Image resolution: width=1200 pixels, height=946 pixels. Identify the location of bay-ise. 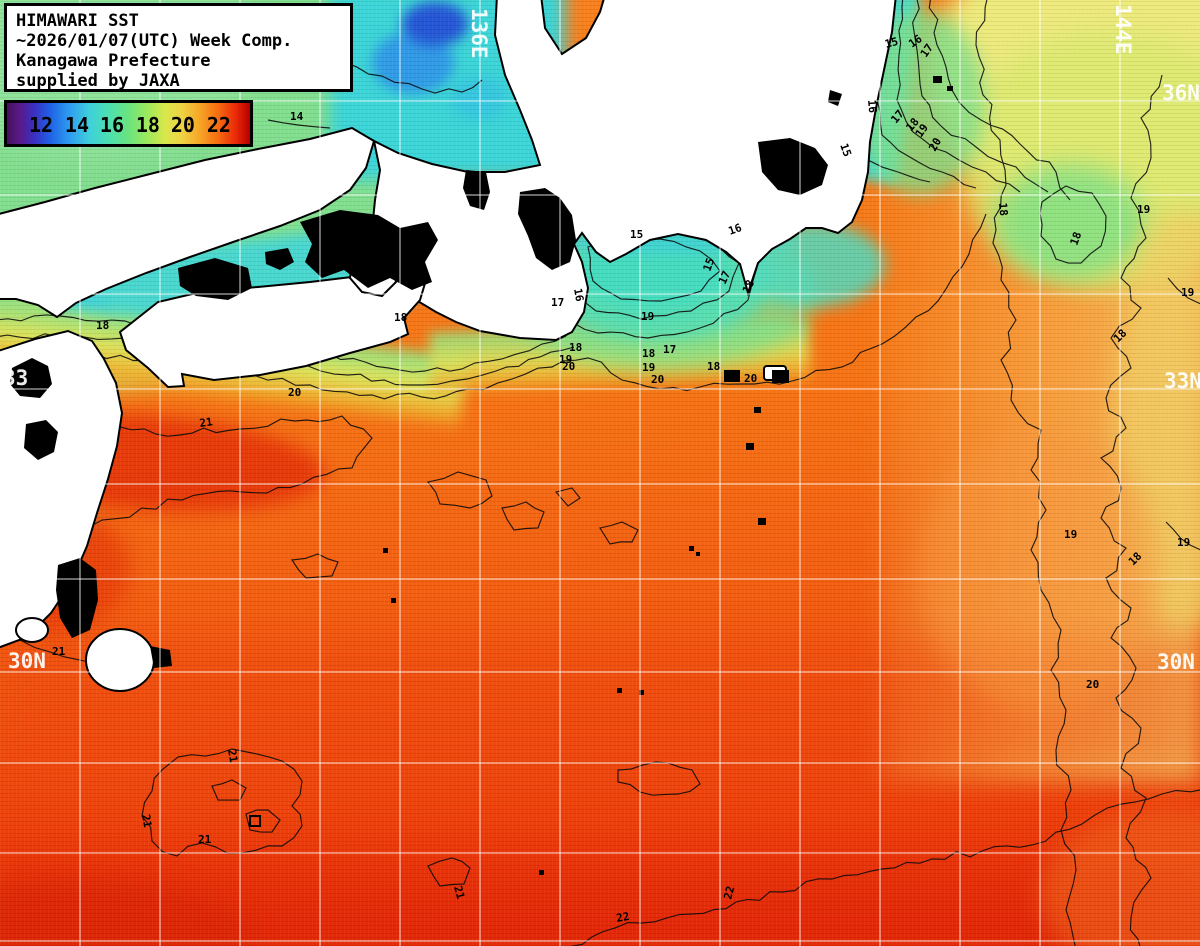
(547, 229).